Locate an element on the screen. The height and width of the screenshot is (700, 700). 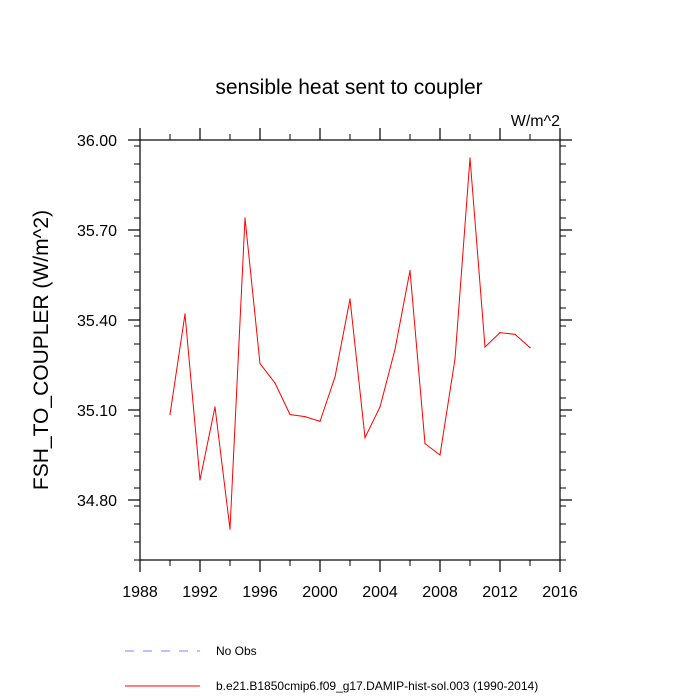
x-tick-label: 2000 is located at coordinates (320, 592).